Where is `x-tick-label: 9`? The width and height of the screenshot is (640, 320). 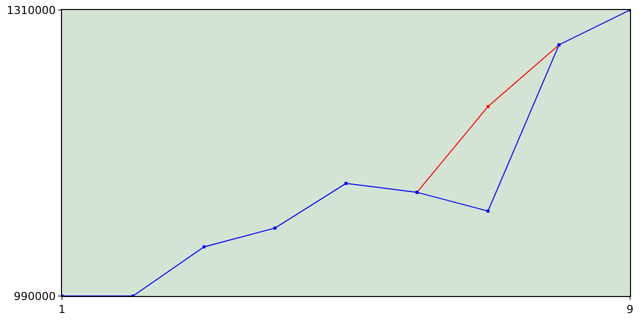 x-tick-label: 9 is located at coordinates (630, 309).